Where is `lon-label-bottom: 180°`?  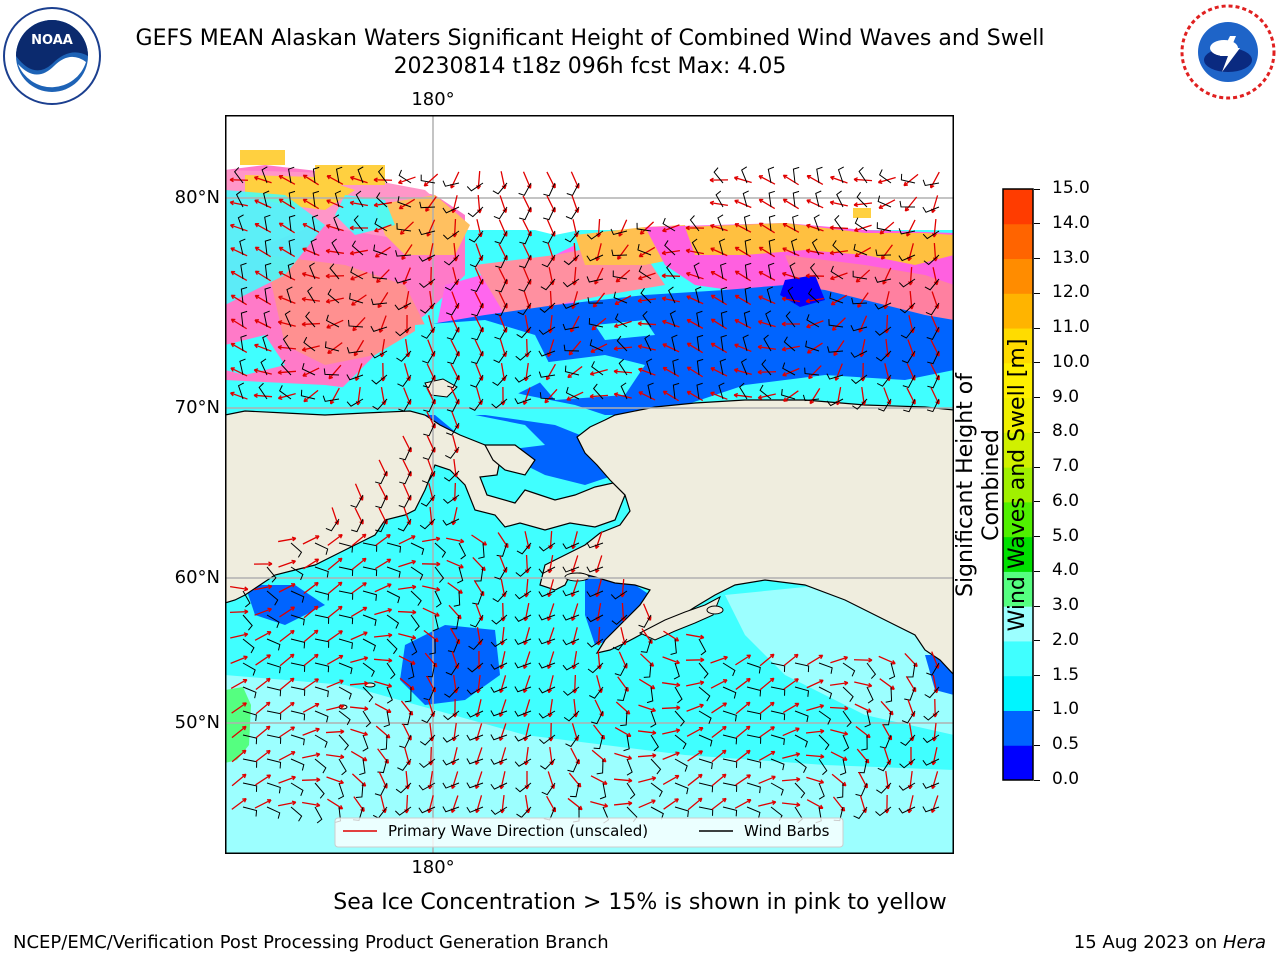
lon-label-bottom: 180° is located at coordinates (433, 867).